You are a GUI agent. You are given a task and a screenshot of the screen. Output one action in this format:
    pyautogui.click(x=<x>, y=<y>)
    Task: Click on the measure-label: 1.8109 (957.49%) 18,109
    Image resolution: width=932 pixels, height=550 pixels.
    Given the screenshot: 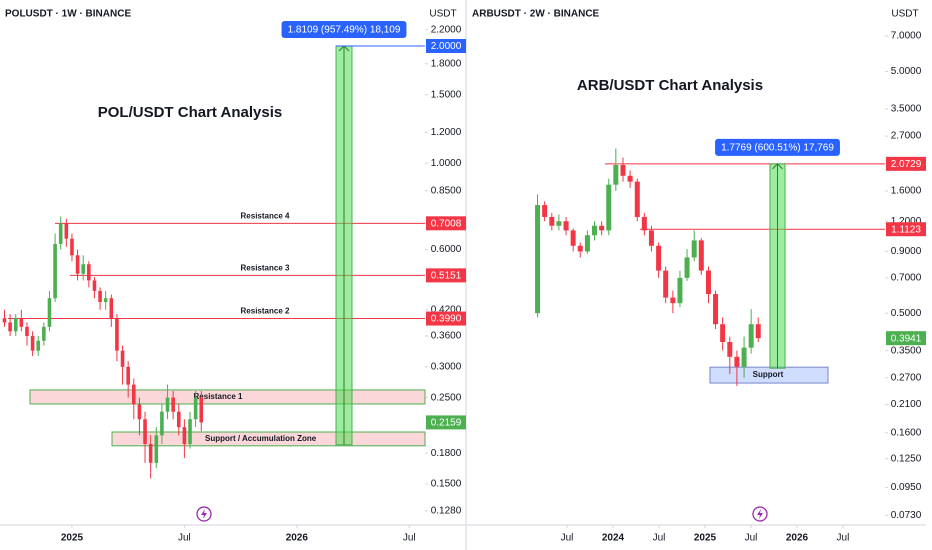 What is the action you would take?
    pyautogui.click(x=344, y=30)
    